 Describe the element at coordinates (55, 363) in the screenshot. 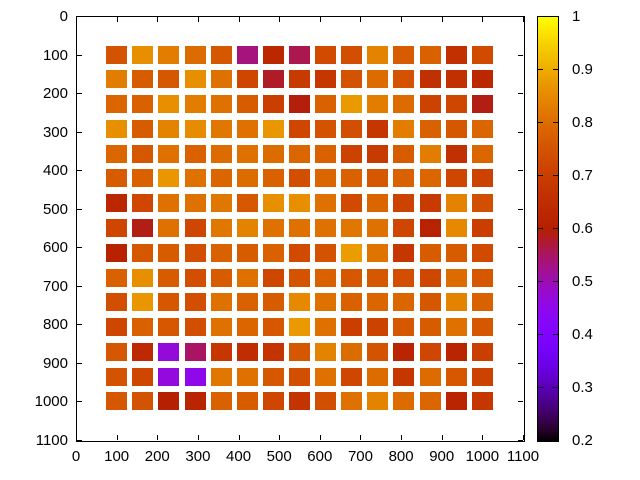

I see `y-tick-label: 900` at that location.